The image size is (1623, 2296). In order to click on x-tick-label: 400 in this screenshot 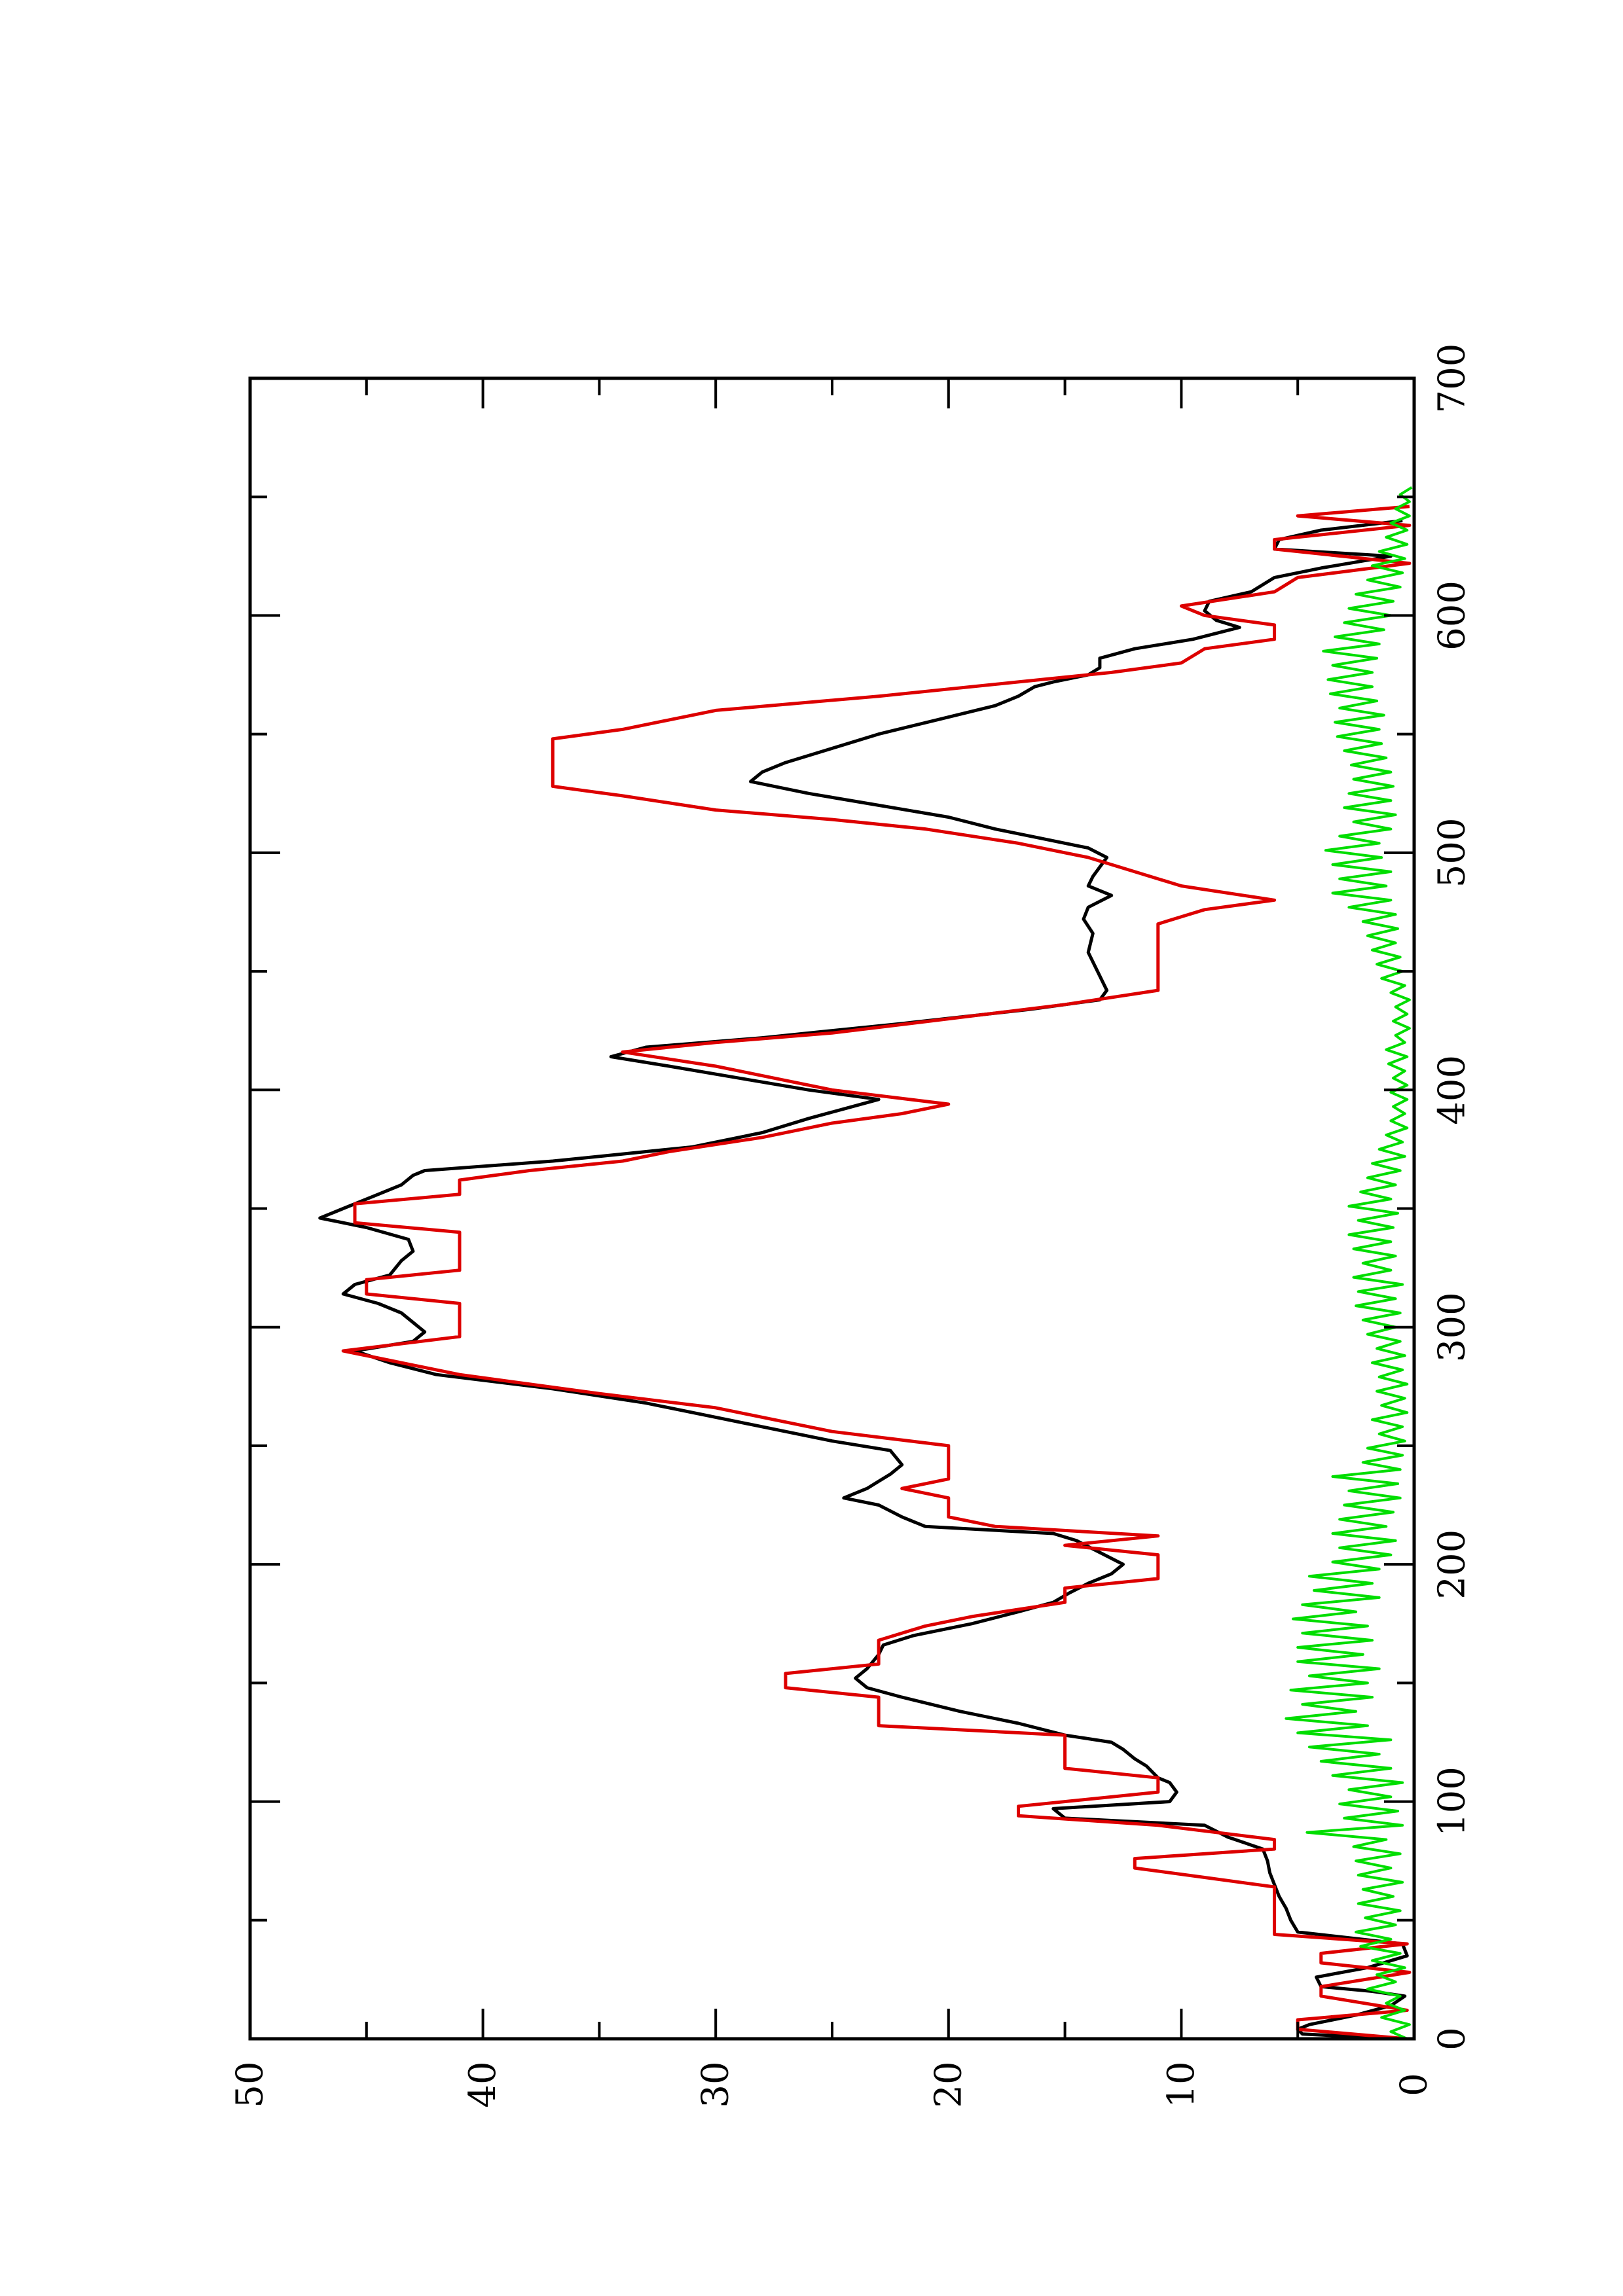, I will do `click(1452, 1090)`.